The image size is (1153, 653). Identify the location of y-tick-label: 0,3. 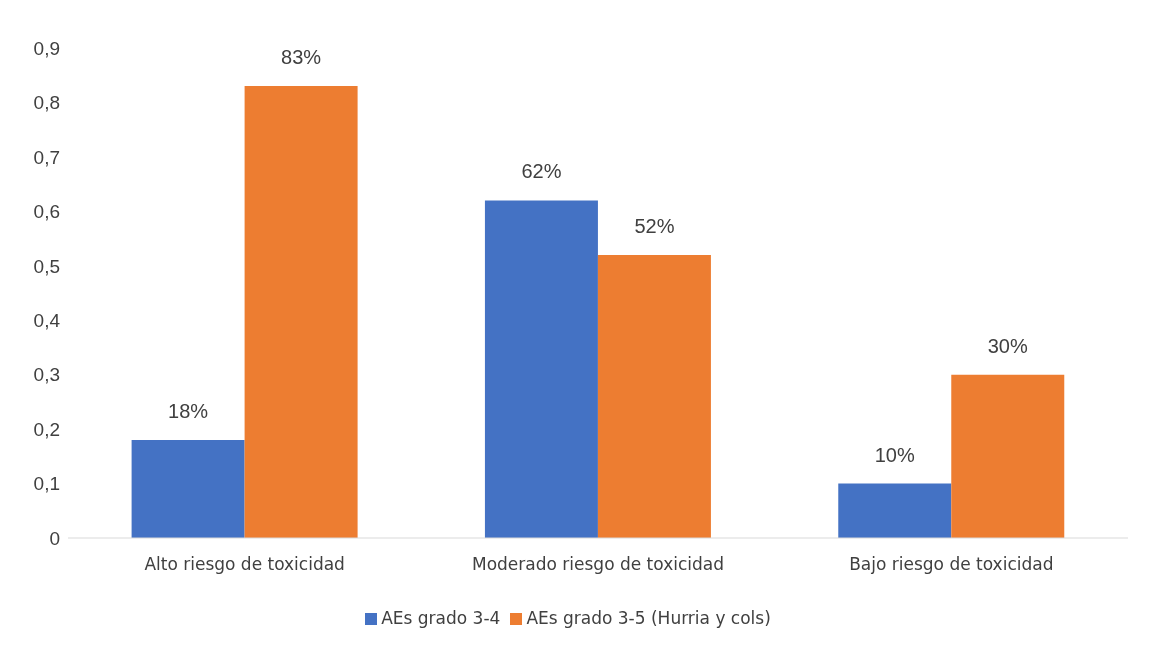
(46, 375).